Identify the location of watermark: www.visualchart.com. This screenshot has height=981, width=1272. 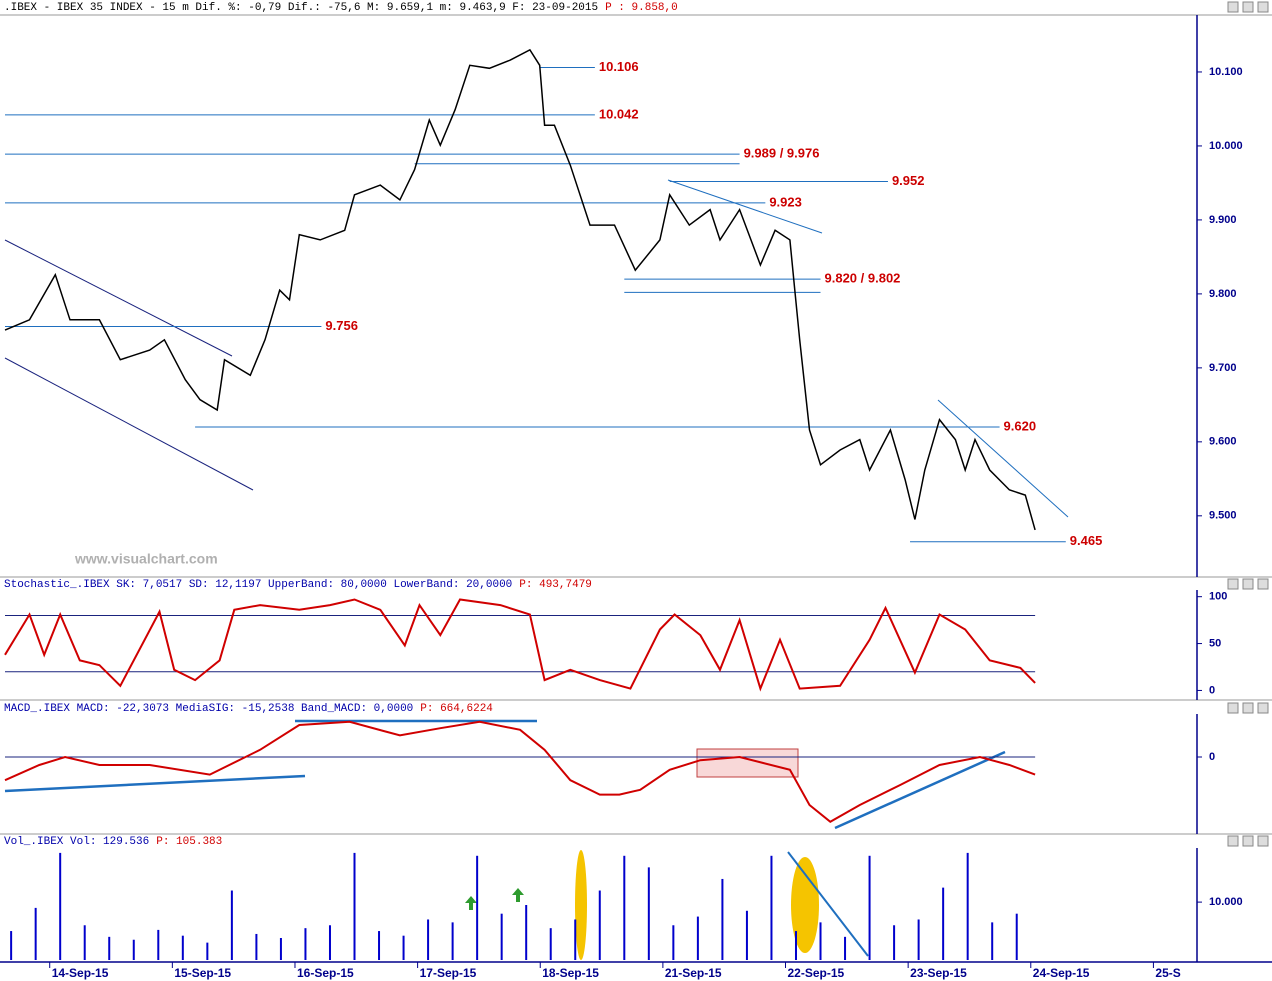
(146, 559).